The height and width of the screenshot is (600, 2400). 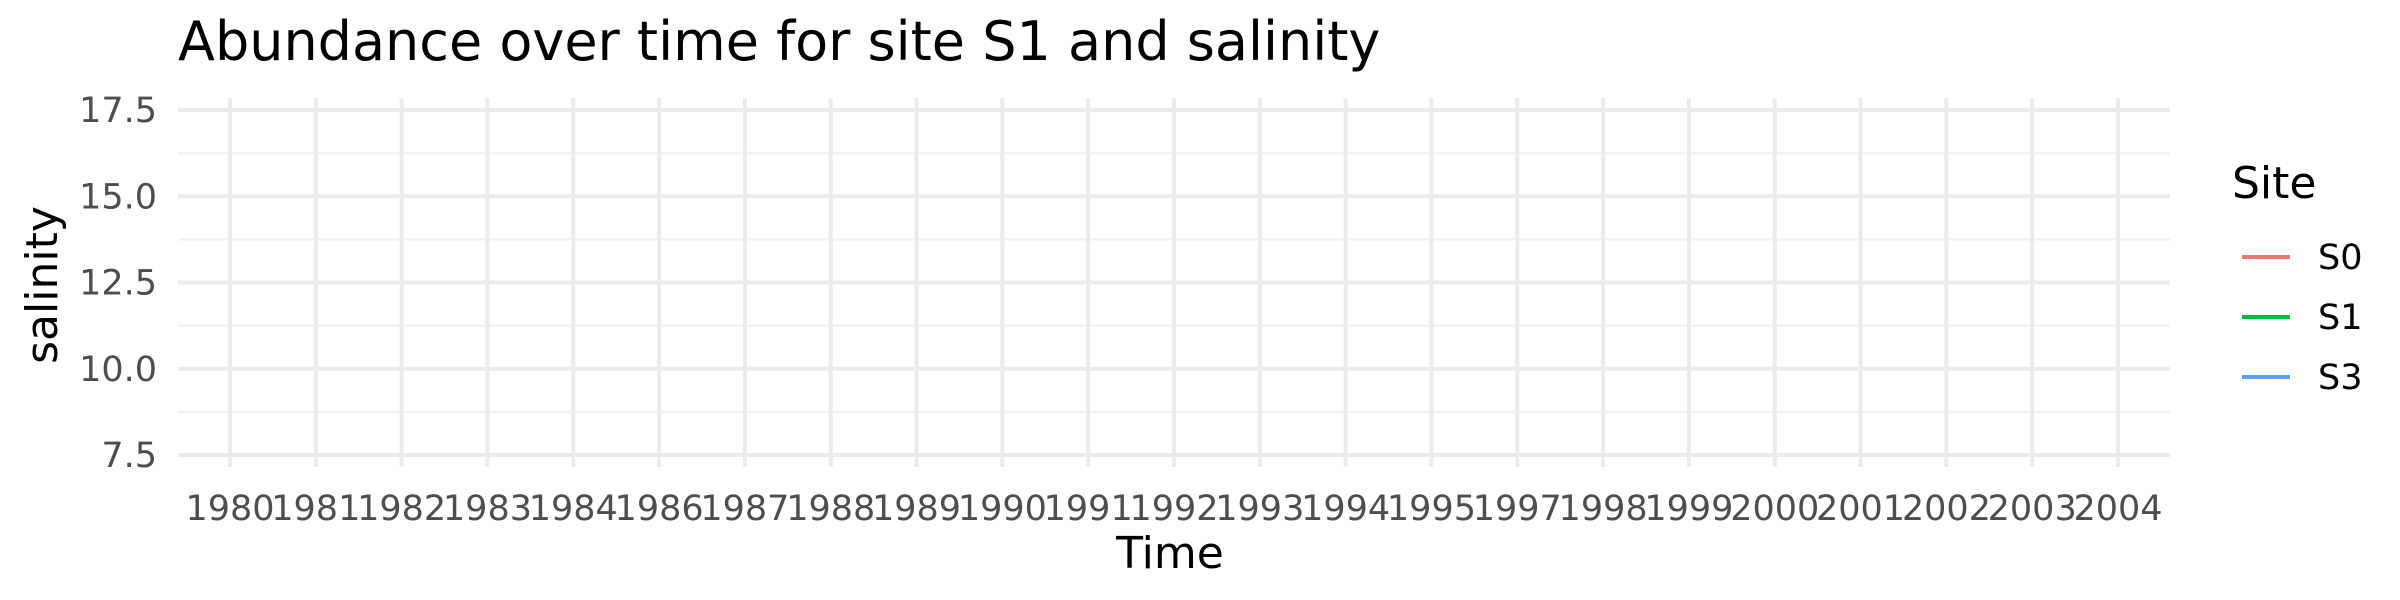 I want to click on x-tick-label: 2003, so click(x=2032, y=509).